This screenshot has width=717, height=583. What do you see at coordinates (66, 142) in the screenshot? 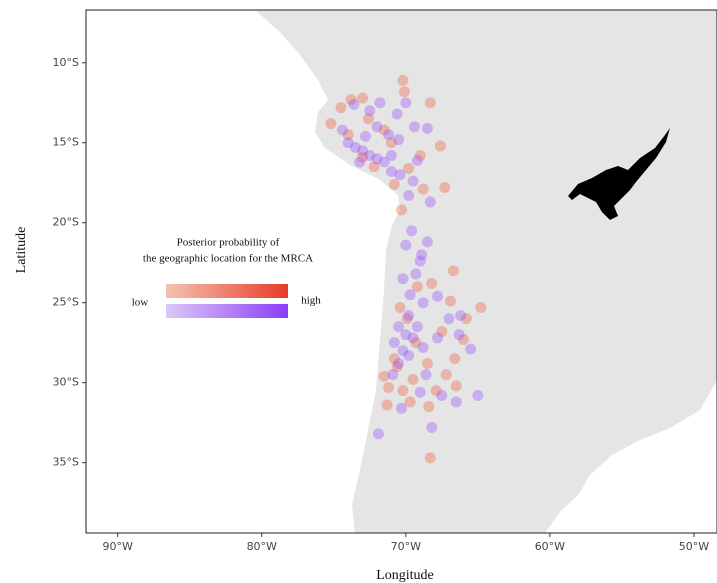
I see `y-tick-label: 15°S` at bounding box center [66, 142].